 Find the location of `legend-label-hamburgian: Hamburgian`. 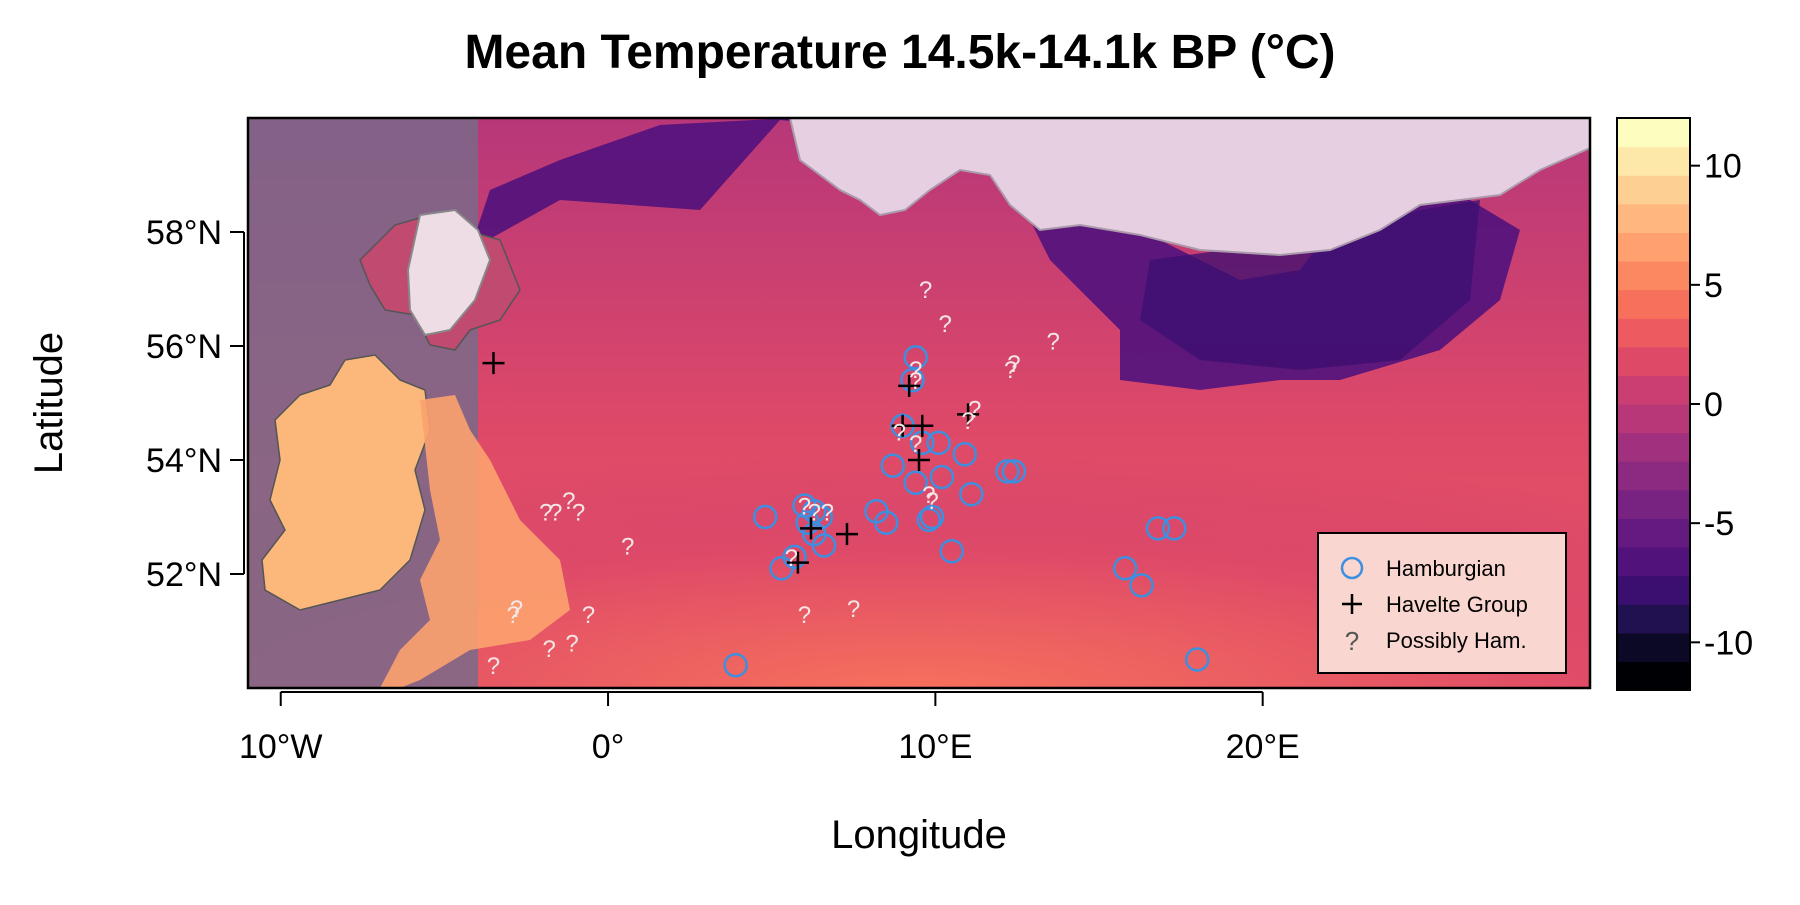

legend-label-hamburgian: Hamburgian is located at coordinates (1446, 568).